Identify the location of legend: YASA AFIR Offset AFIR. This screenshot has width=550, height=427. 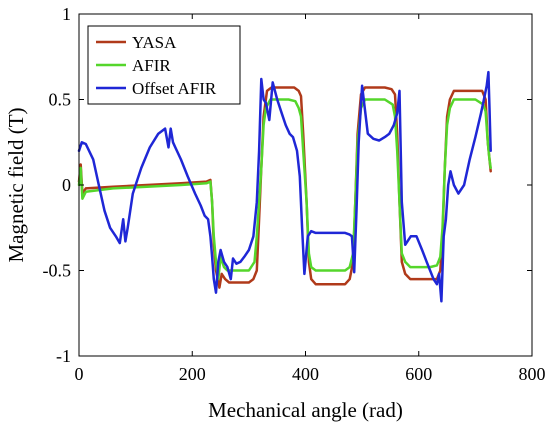
(164, 65).